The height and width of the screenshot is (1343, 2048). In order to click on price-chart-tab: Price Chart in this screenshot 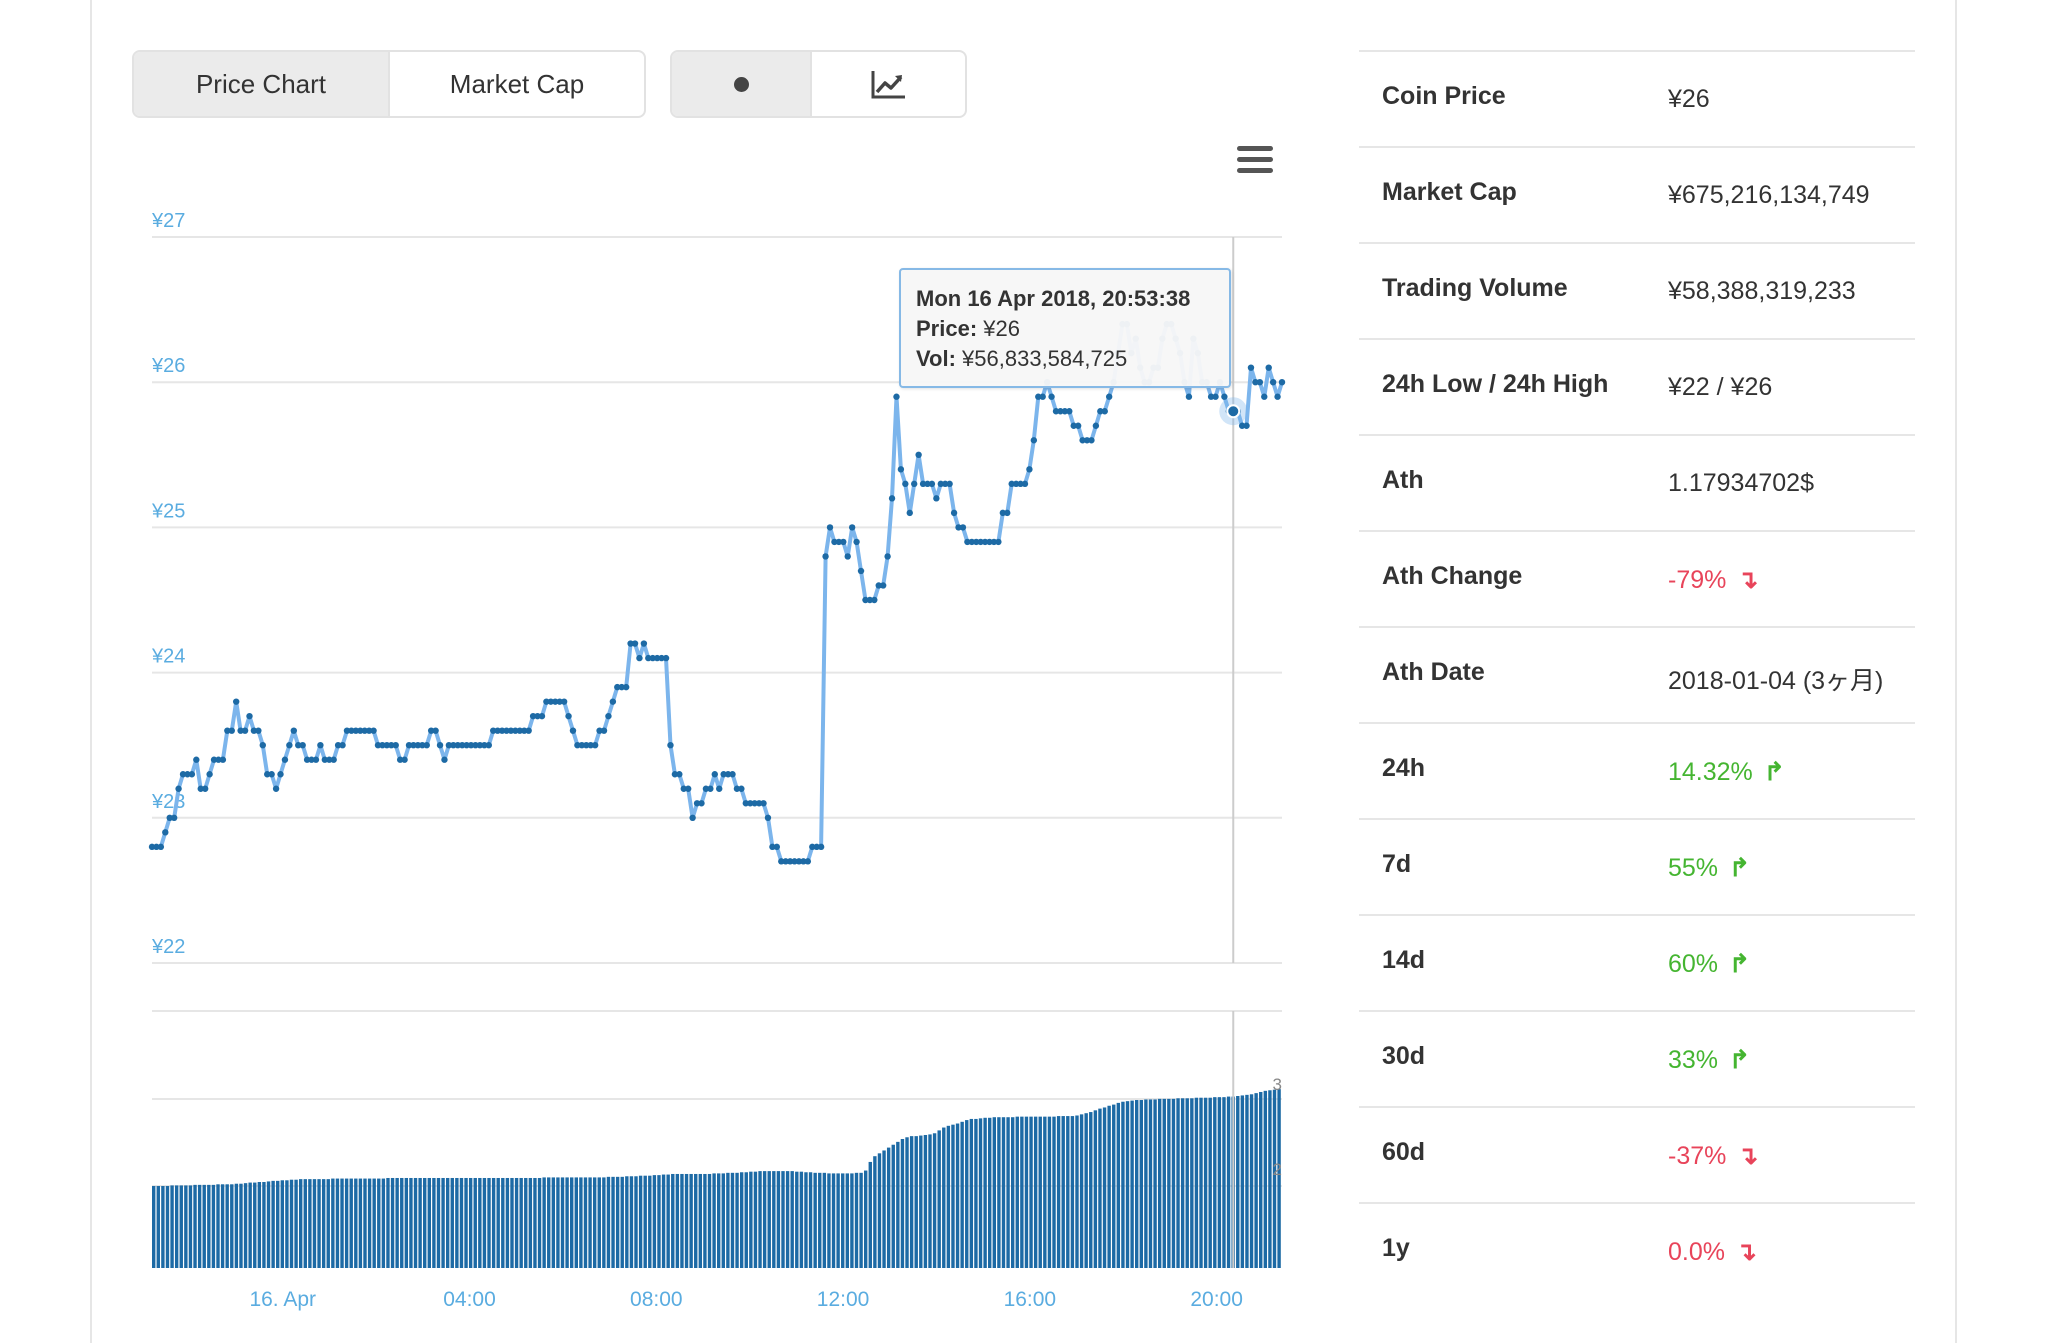, I will do `click(261, 84)`.